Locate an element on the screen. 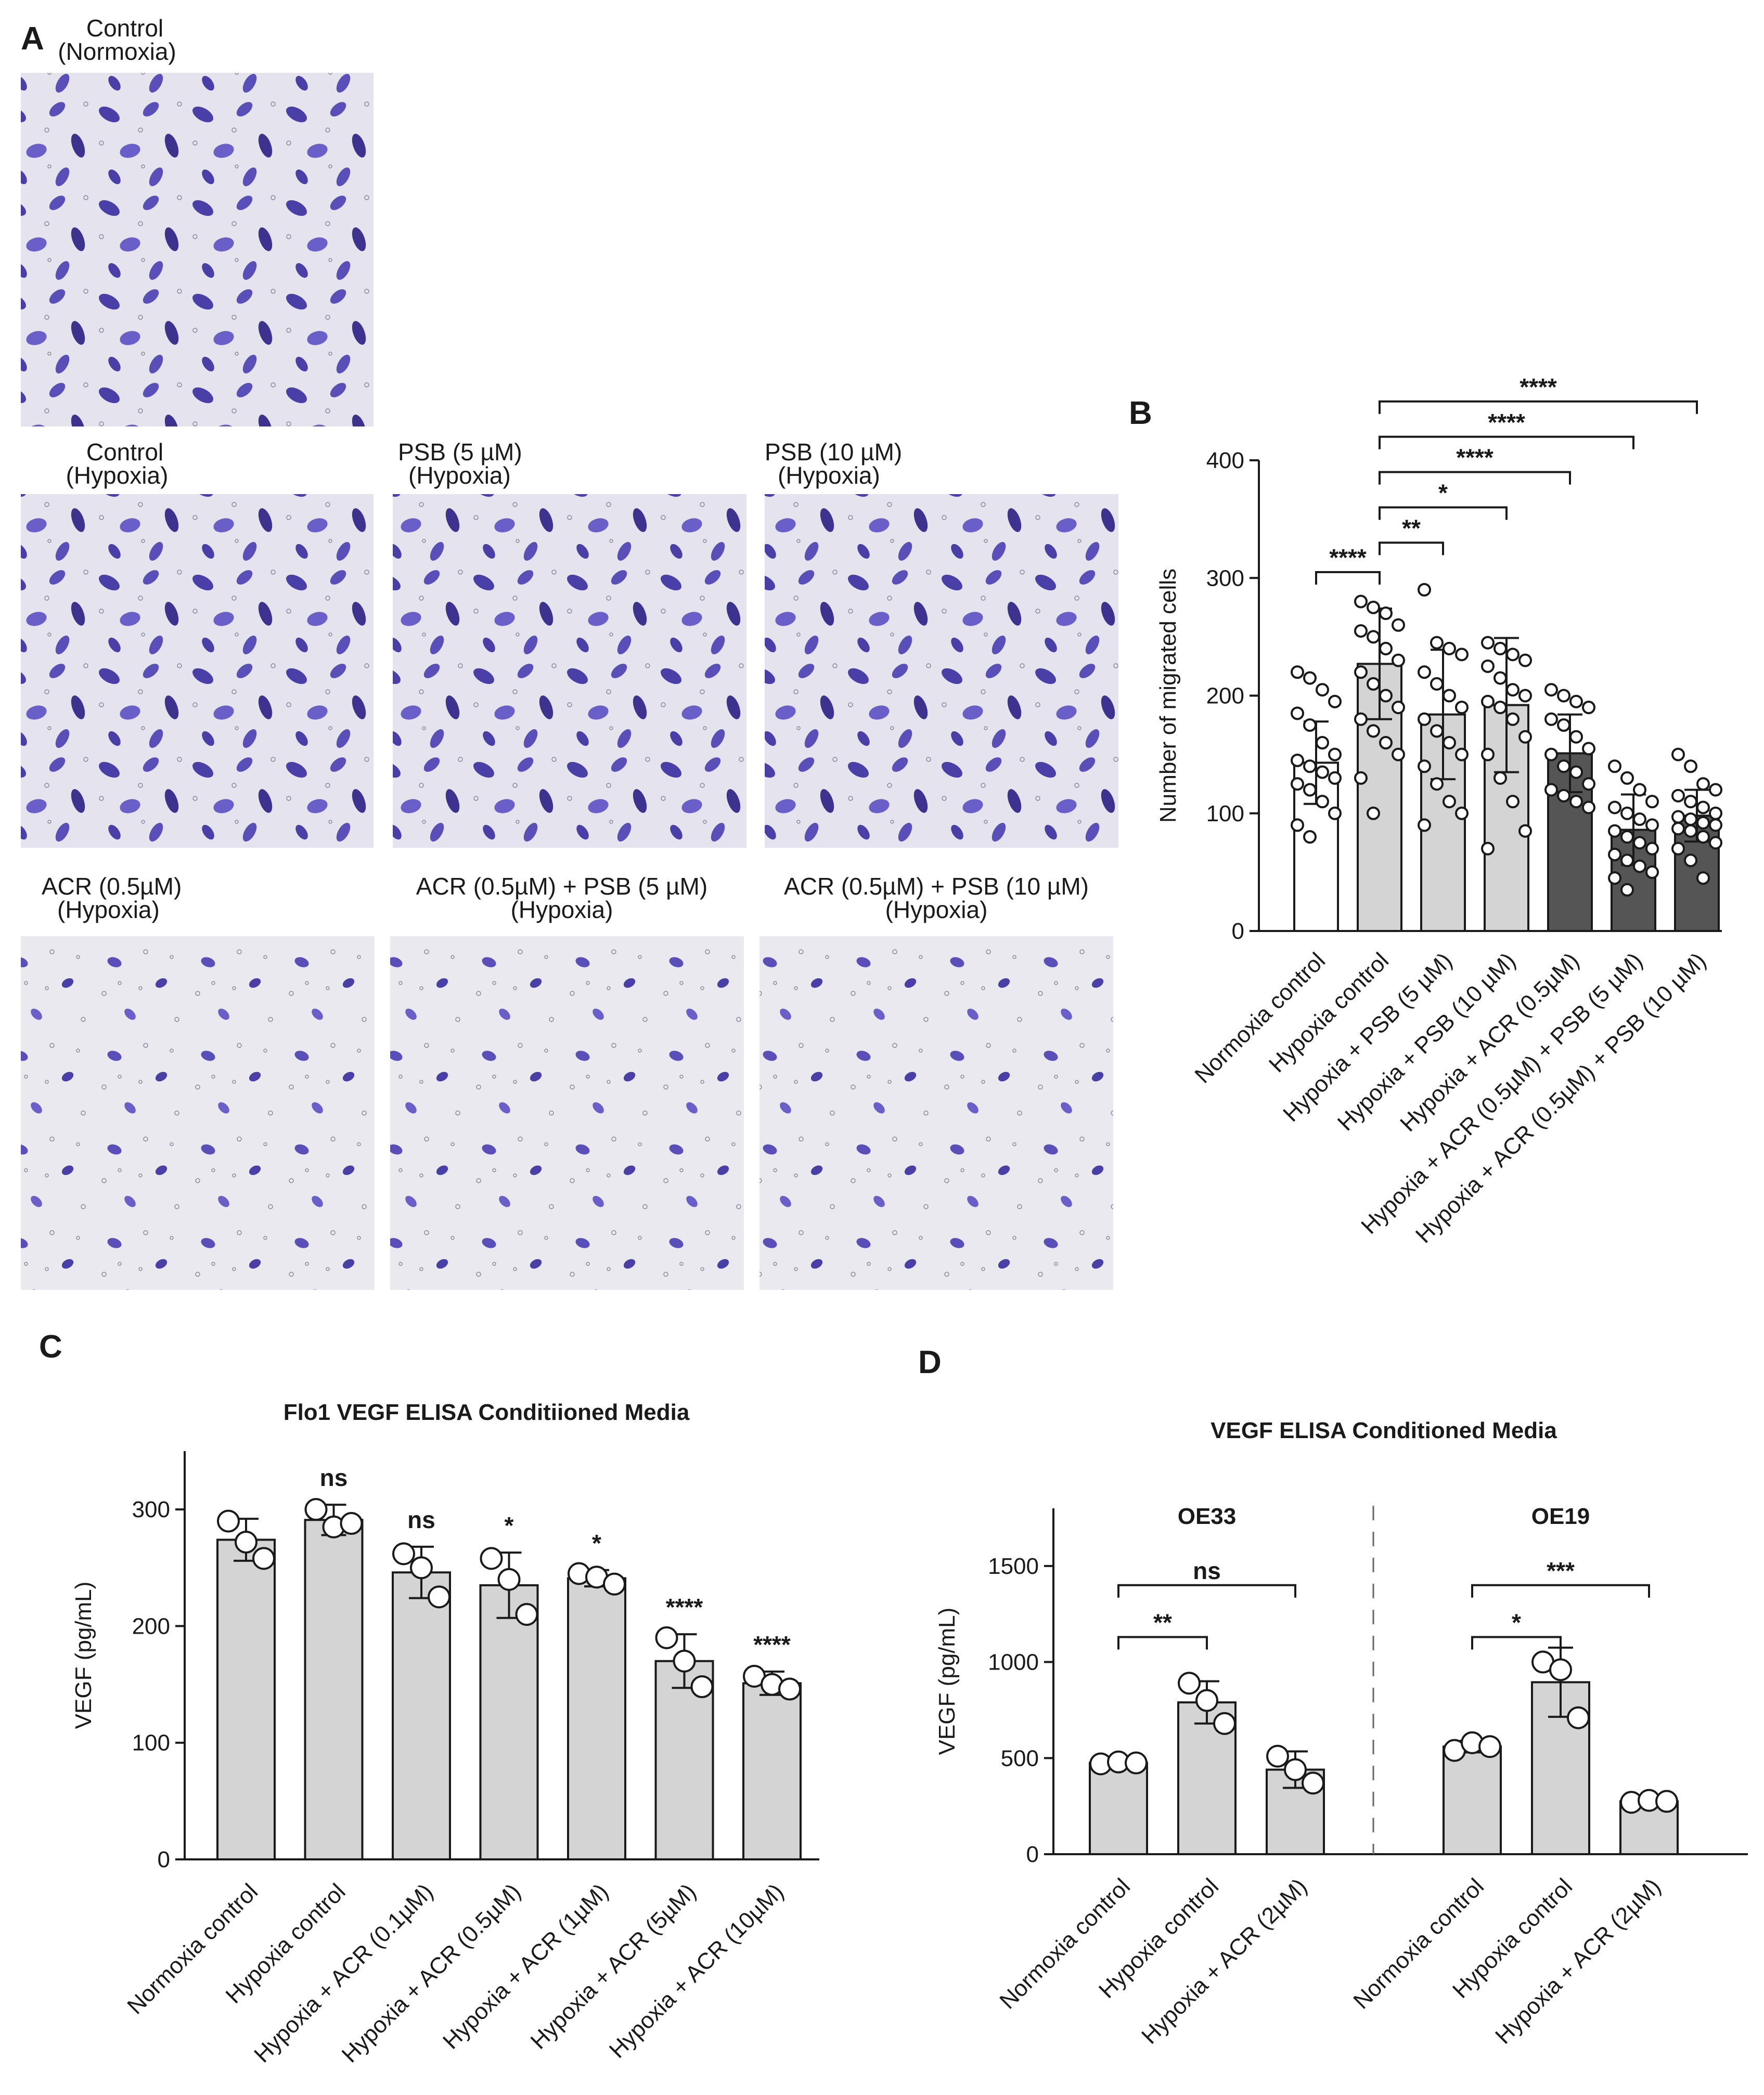 The image size is (1764, 2095). significance-label: ns is located at coordinates (1207, 1570).